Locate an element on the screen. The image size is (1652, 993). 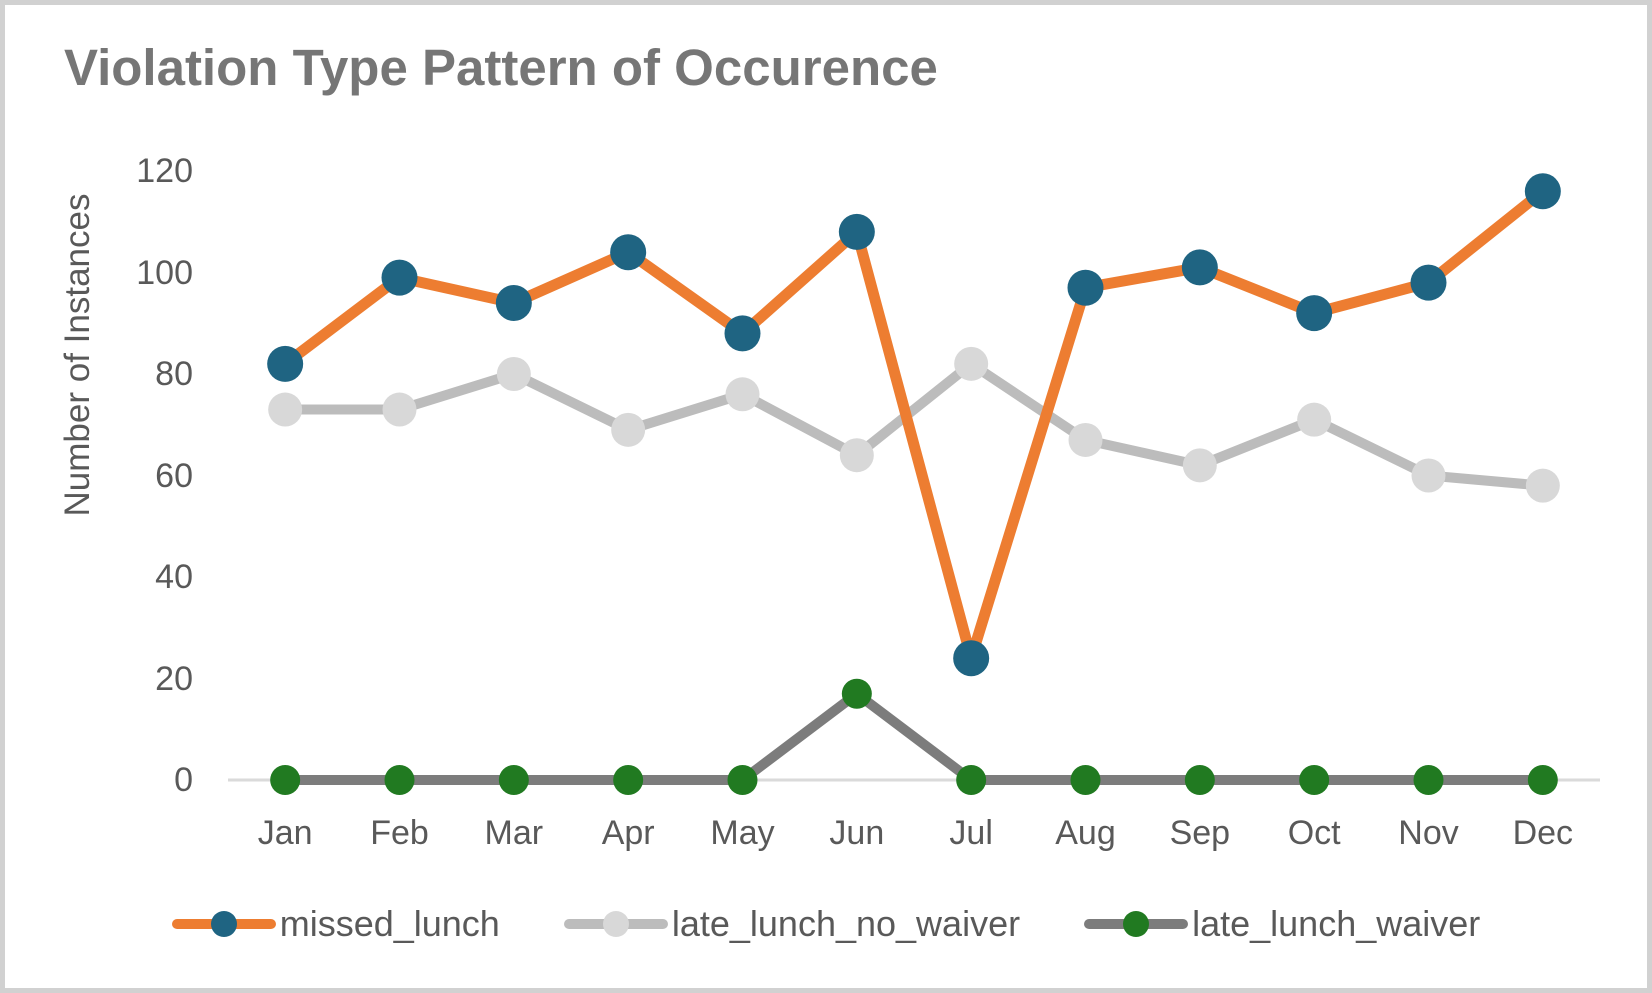
legend-item-missed-lunch: missed_lunch is located at coordinates (335, 924).